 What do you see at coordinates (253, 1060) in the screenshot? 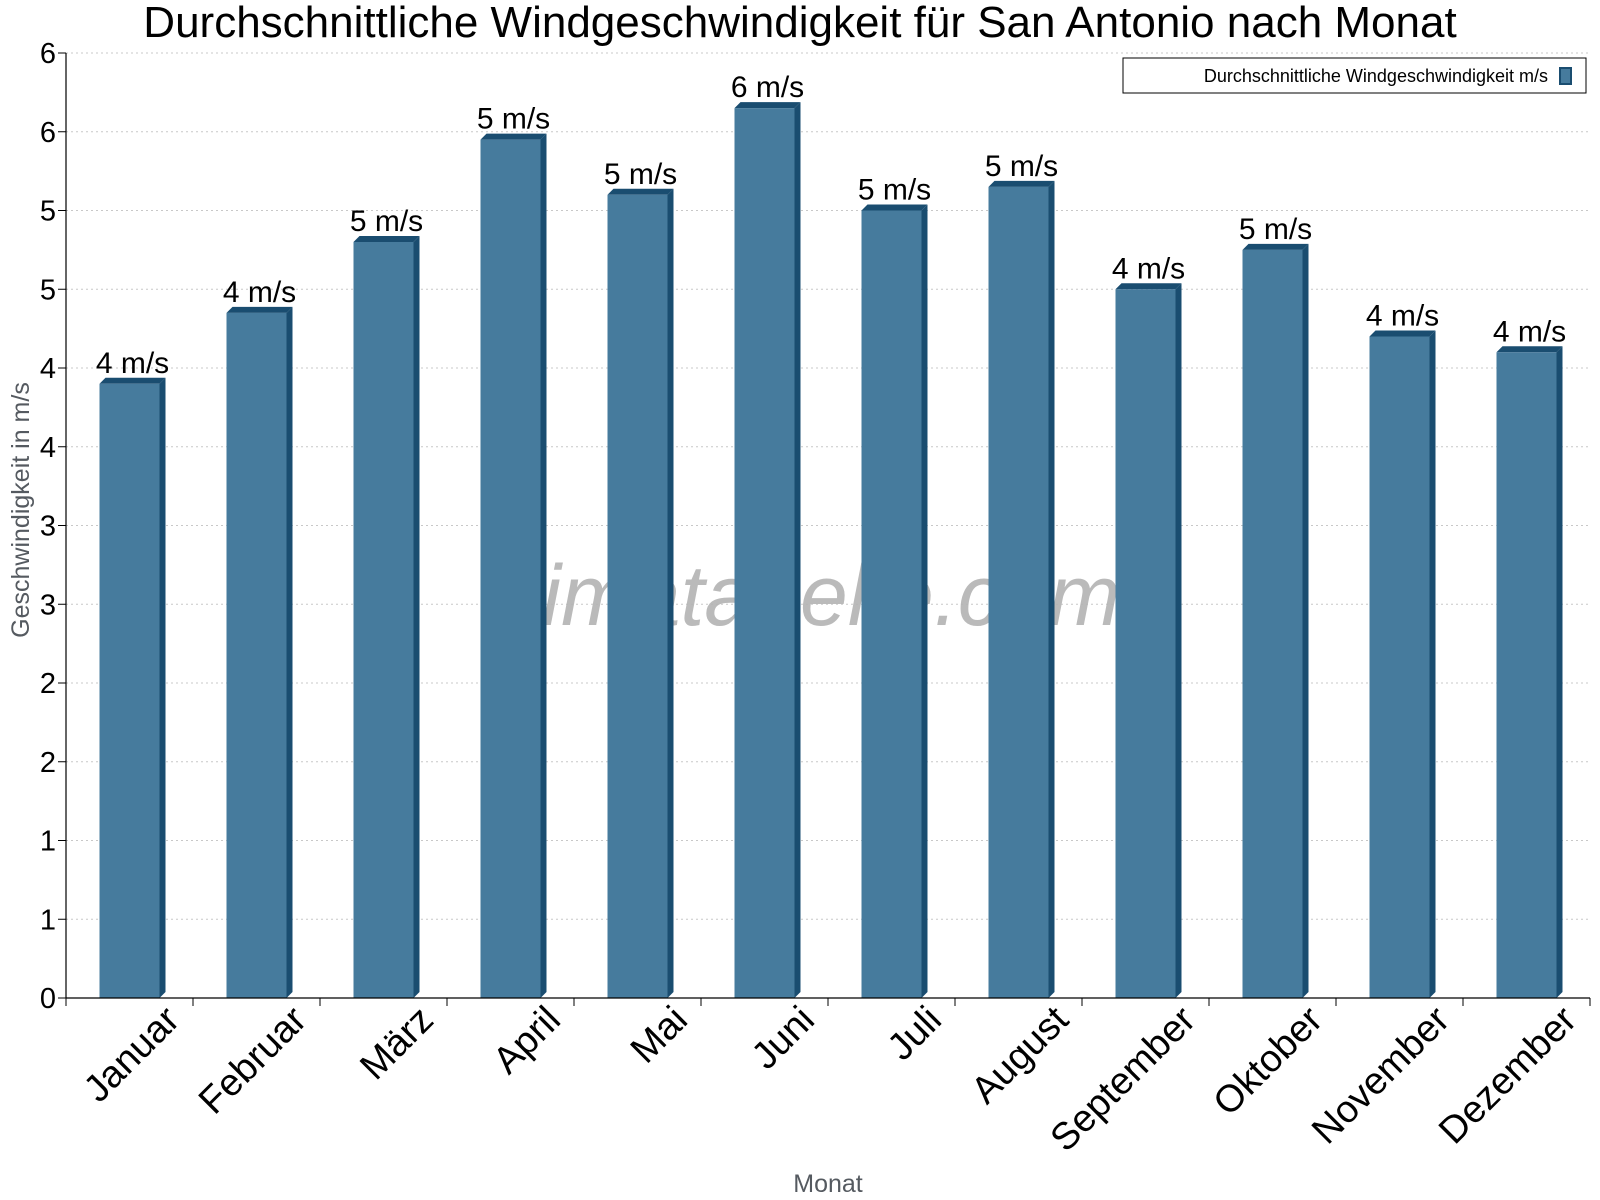
I see `x-category-label: Februar` at bounding box center [253, 1060].